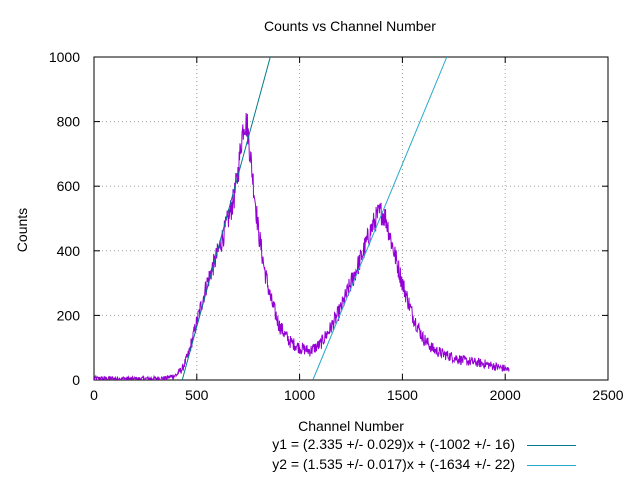 The image size is (640, 480). I want to click on x-tick-label: 2500, so click(607, 395).